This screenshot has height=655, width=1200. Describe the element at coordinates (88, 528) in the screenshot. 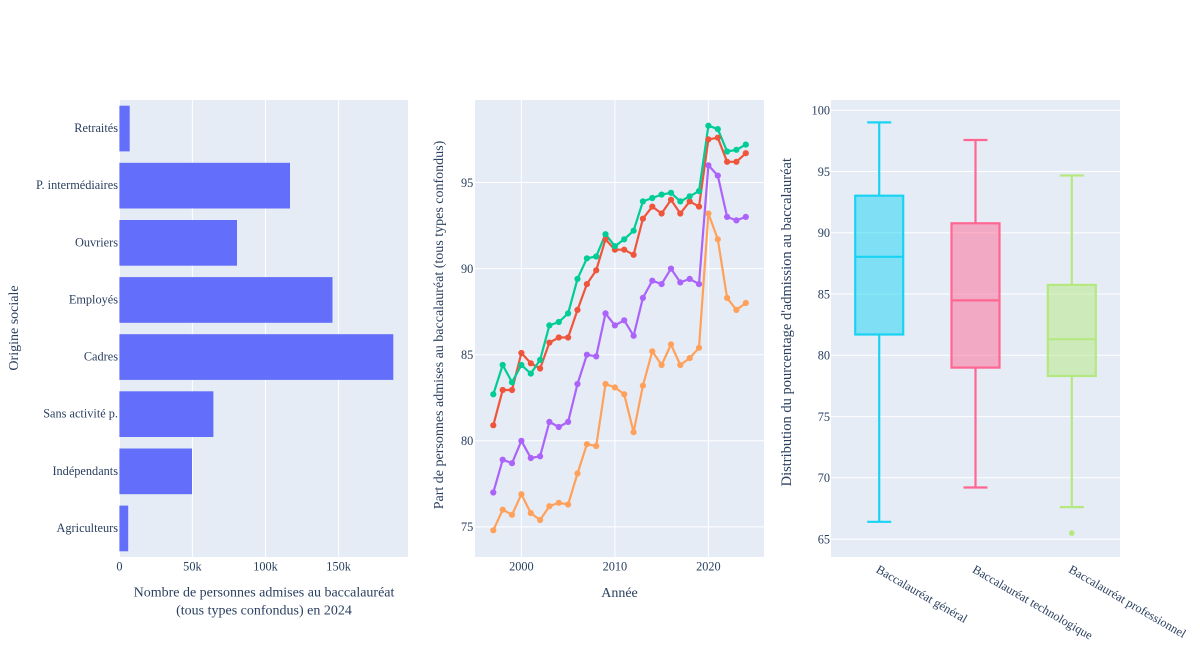

I see `svg-text: Agriculteurs` at that location.